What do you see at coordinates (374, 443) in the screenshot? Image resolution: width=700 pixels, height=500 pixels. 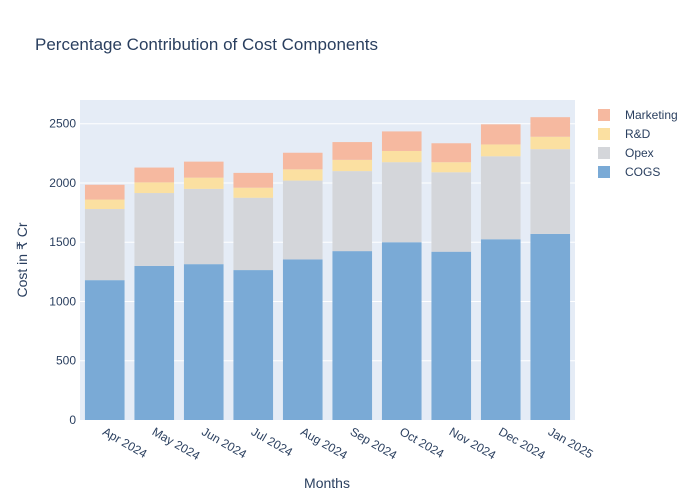 I see `x-tick-label: Sep 2024` at bounding box center [374, 443].